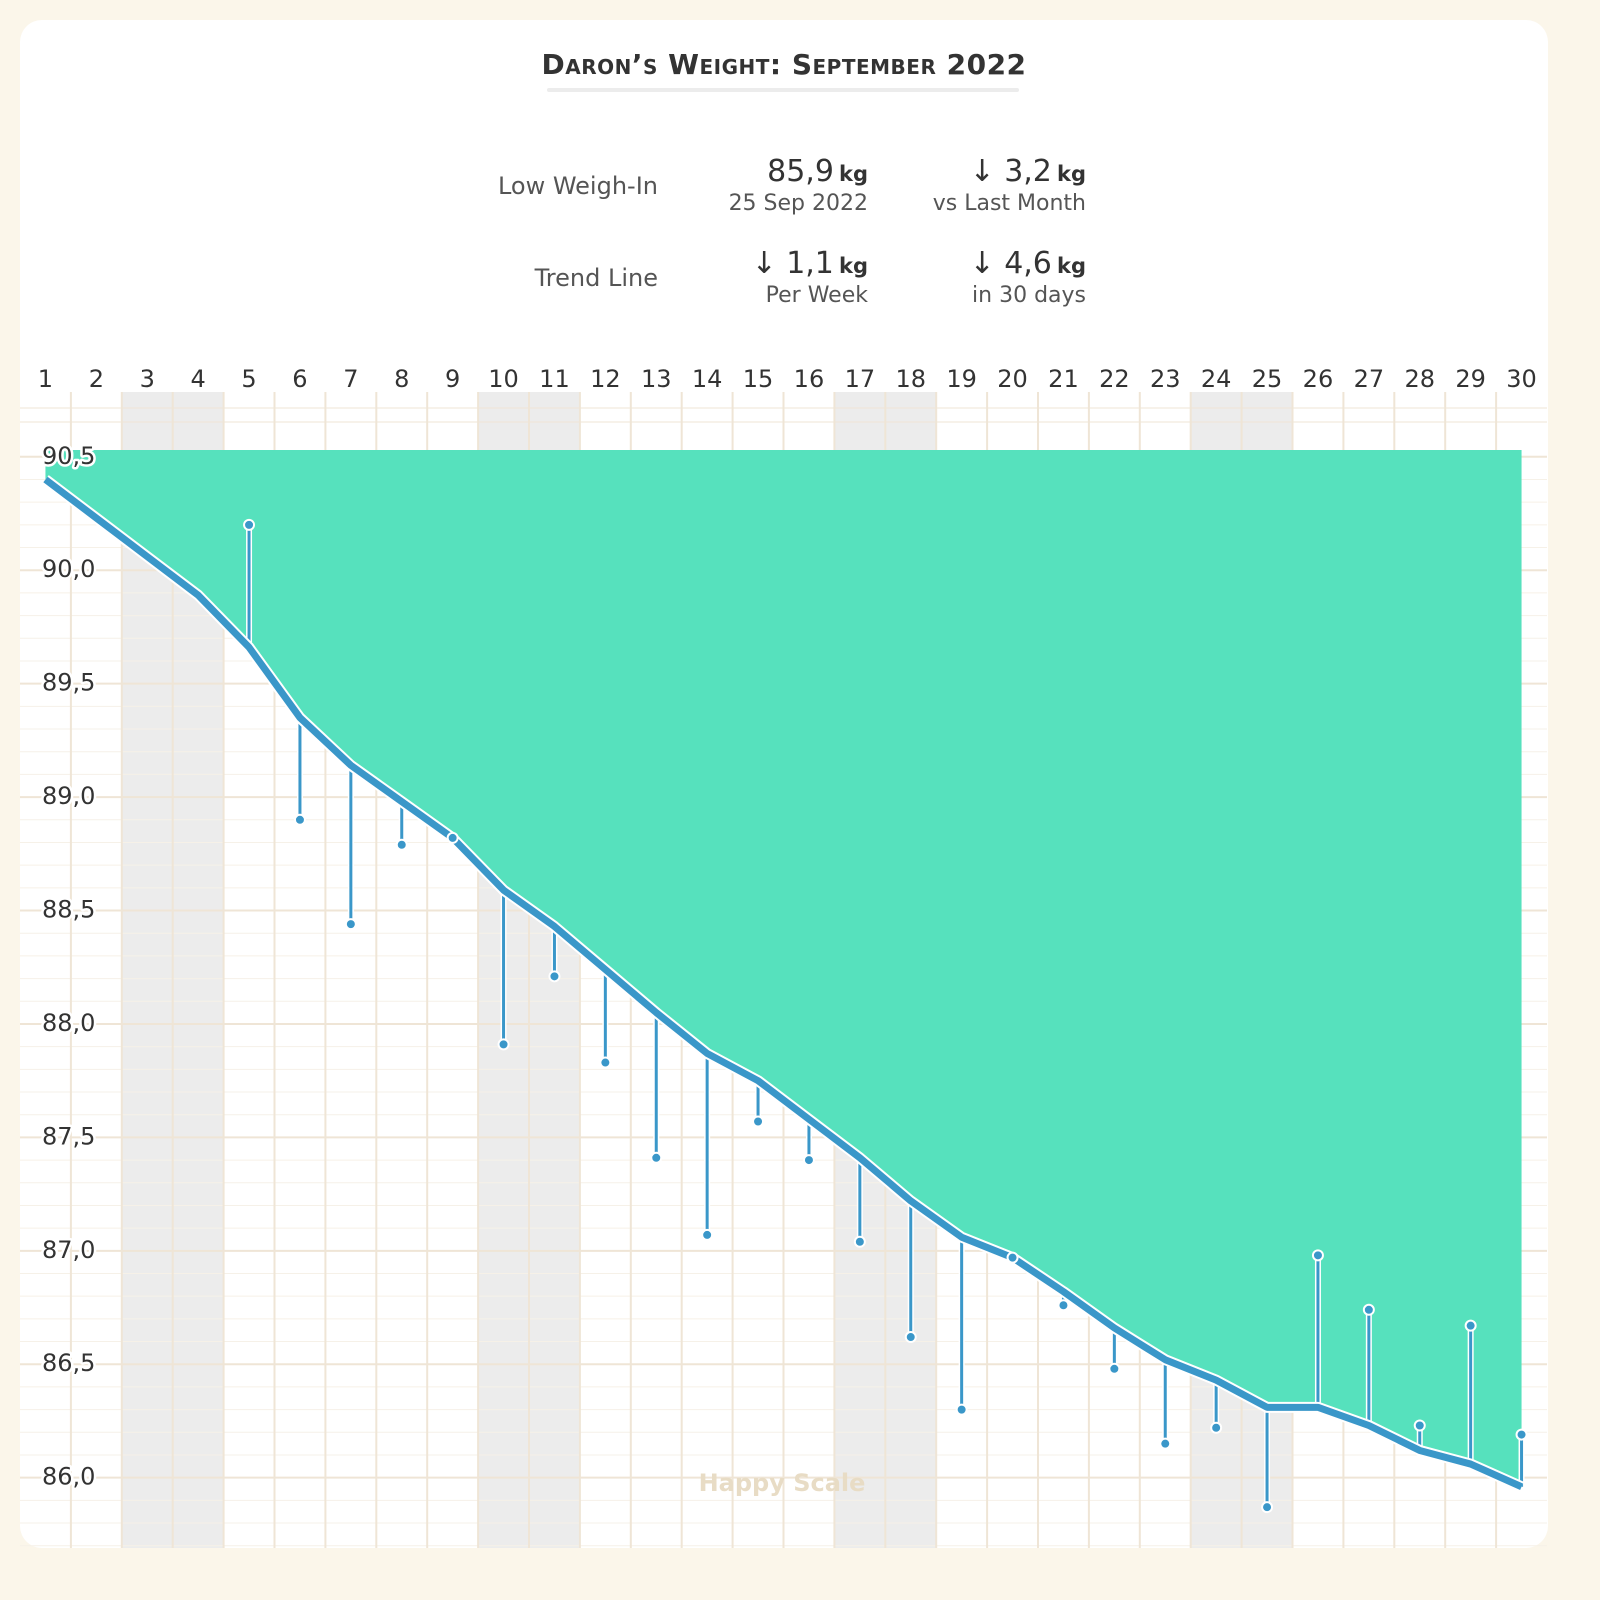 This screenshot has width=1600, height=1600. What do you see at coordinates (656, 379) in the screenshot?
I see `x-tick-label: 13` at bounding box center [656, 379].